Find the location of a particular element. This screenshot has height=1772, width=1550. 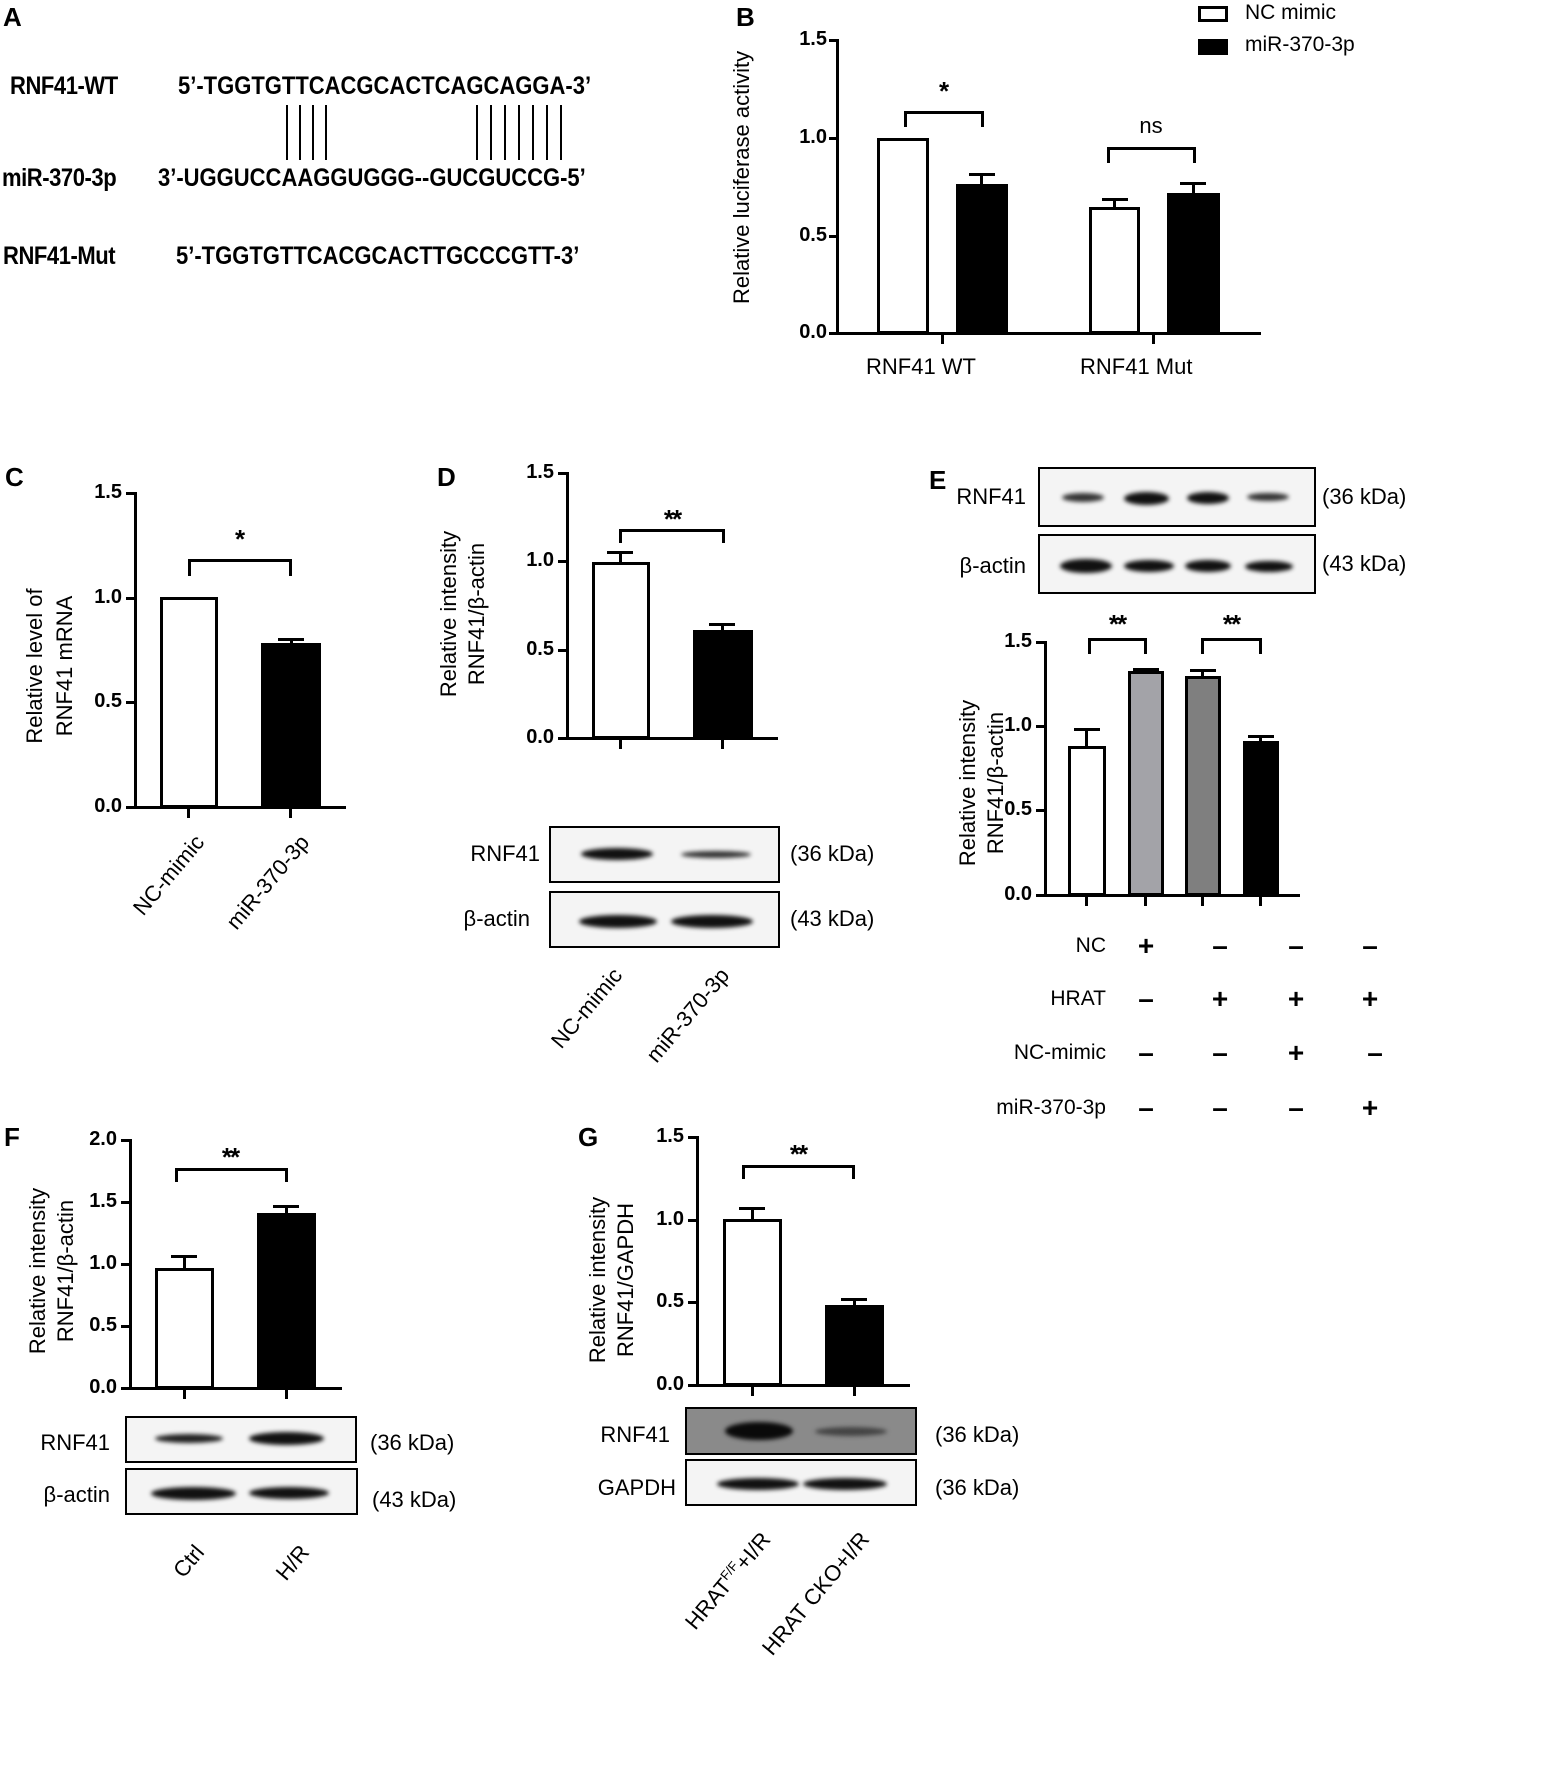

x-axis-d is located at coordinates (672, 738).